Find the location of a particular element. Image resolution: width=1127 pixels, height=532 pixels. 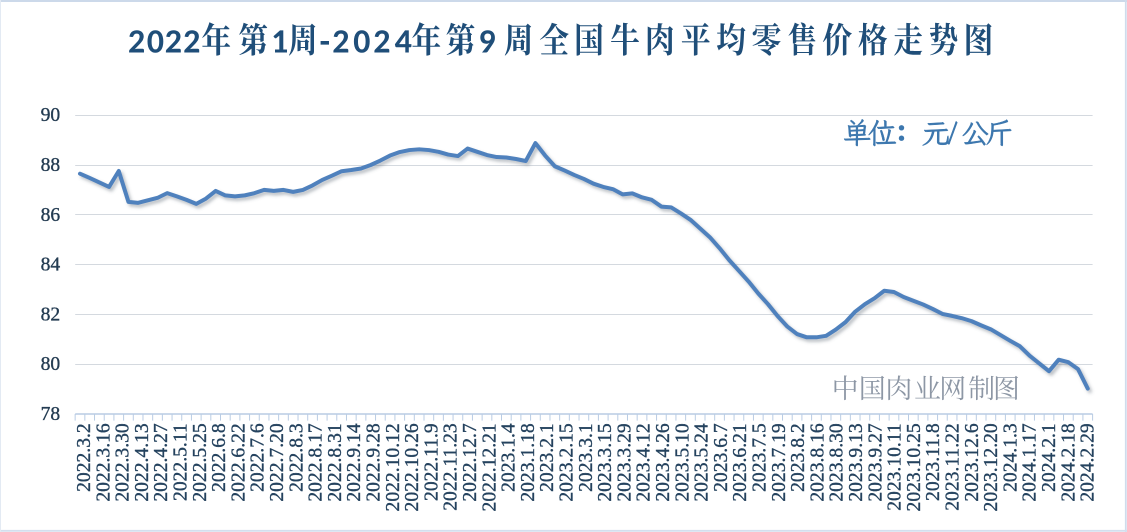

svg-text: 2023.8.2 is located at coordinates (798, 457).